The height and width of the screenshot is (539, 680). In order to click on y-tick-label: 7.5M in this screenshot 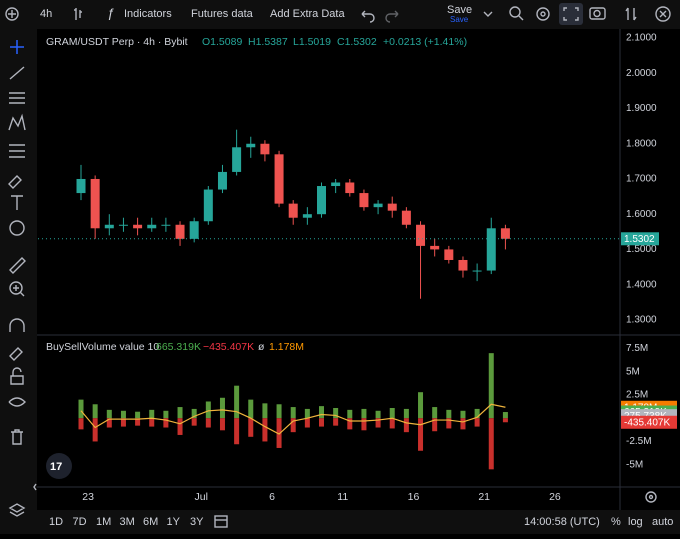, I will do `click(637, 348)`.